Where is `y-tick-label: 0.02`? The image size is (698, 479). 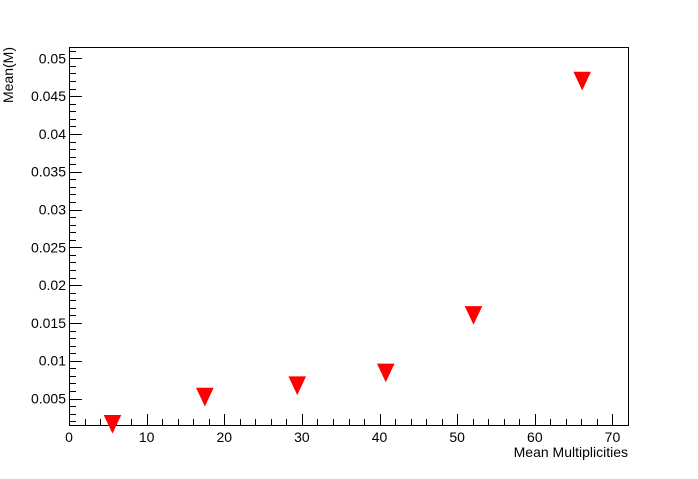 y-tick-label: 0.02 is located at coordinates (52, 285).